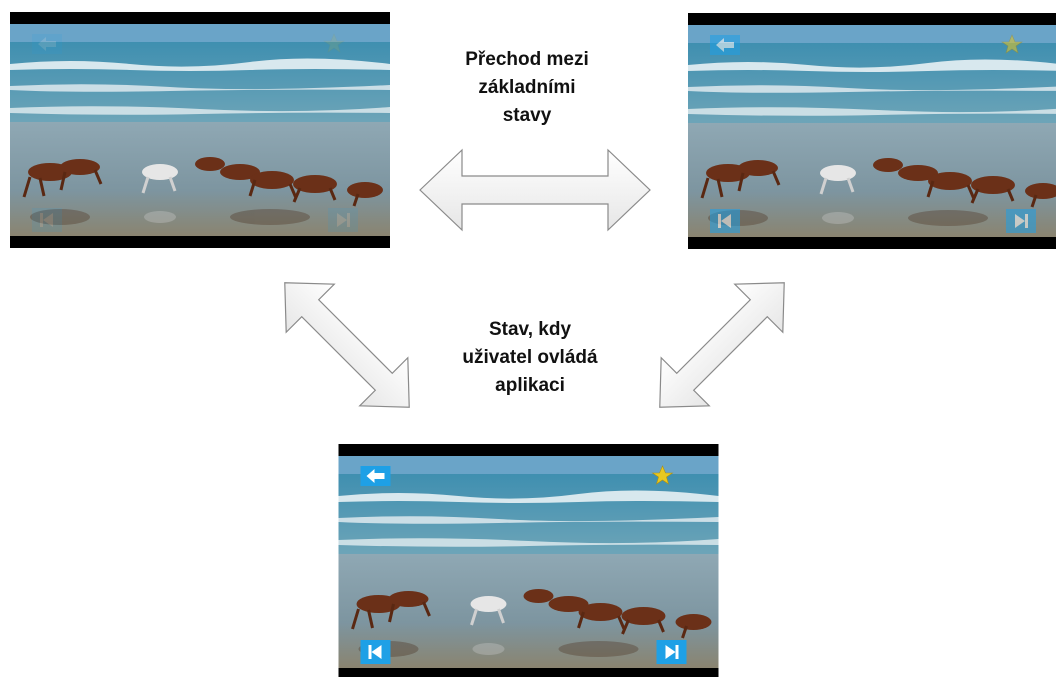 The width and height of the screenshot is (1056, 677). What do you see at coordinates (527, 59) in the screenshot?
I see `transition-label: Přechod mezi` at bounding box center [527, 59].